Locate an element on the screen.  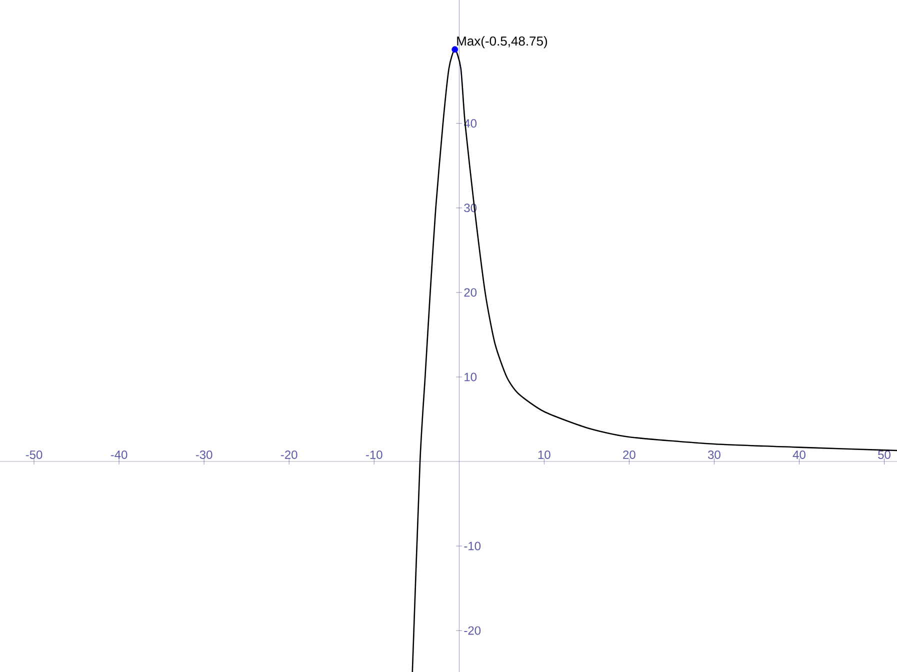
x-tick-label: -10 is located at coordinates (374, 454).